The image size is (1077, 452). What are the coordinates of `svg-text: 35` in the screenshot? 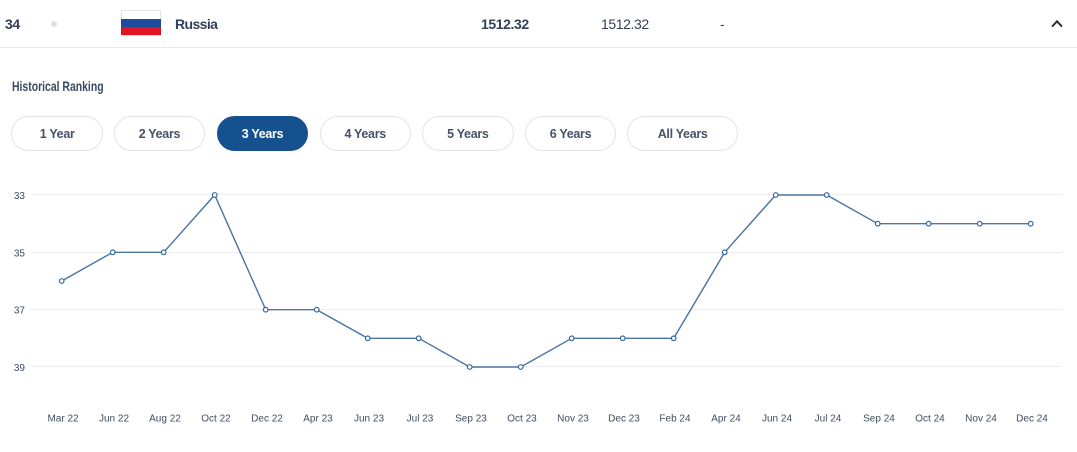 It's located at (20, 253).